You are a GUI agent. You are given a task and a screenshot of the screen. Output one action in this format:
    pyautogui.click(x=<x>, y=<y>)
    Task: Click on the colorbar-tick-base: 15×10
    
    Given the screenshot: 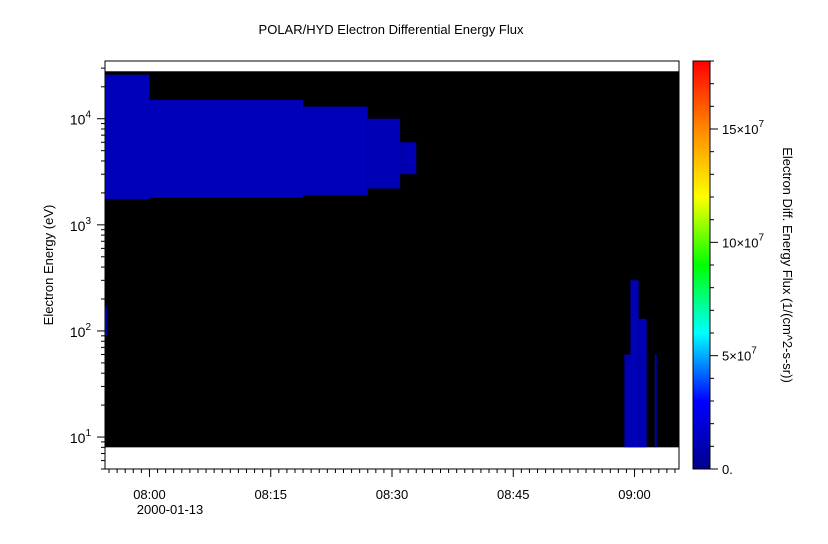 What is the action you would take?
    pyautogui.click(x=740, y=129)
    